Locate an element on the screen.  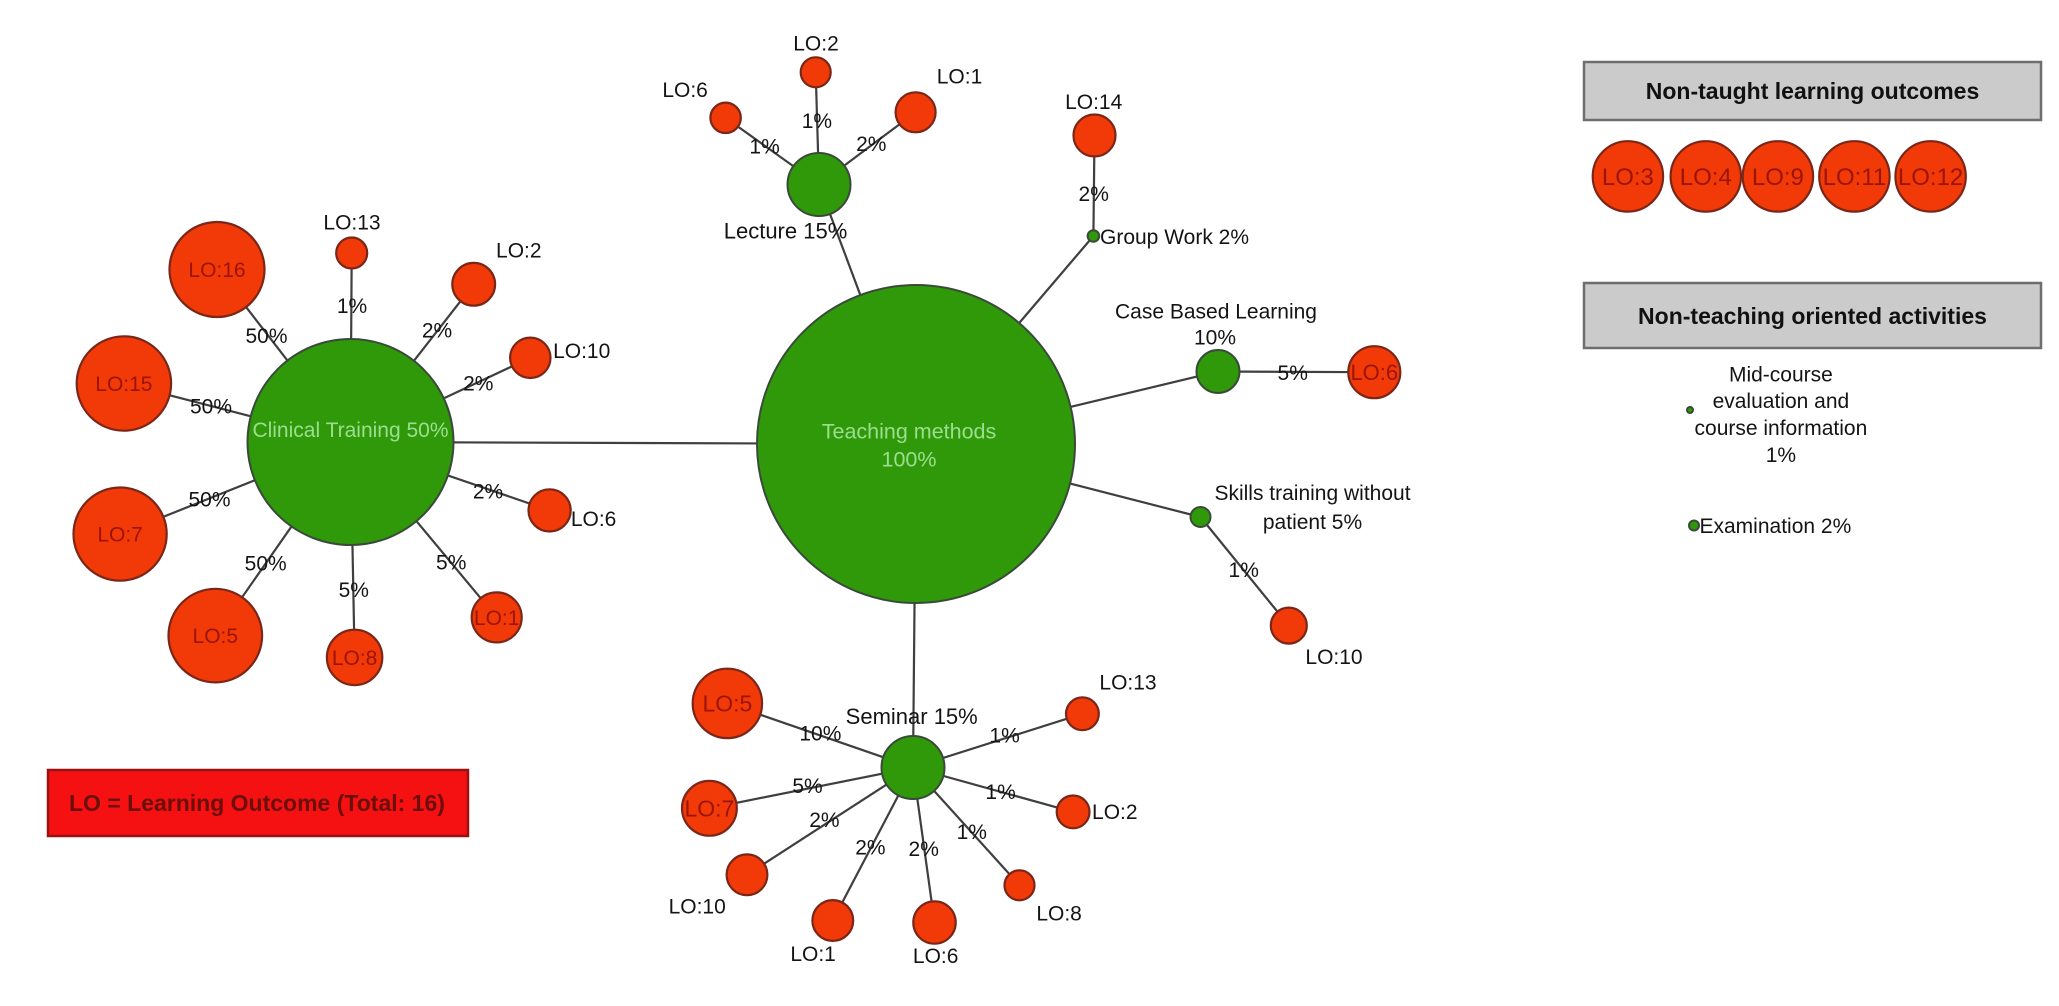
svg-text:Non-teaching oriented activiti: Non-teaching oriented activities is located at coordinates (1812, 316).